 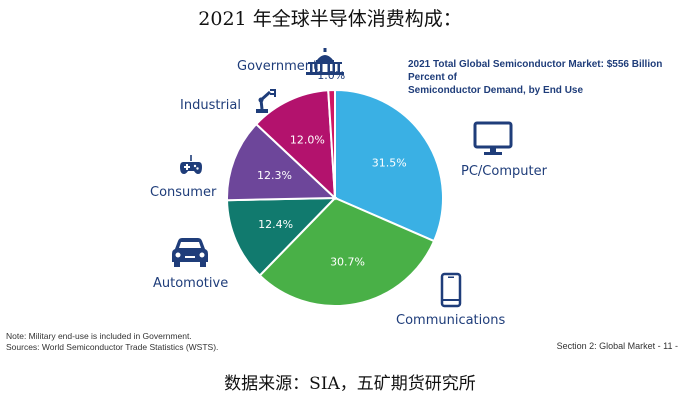 What do you see at coordinates (330, 19) in the screenshot?
I see `page-title: 2021 年全球半导体消费构成：` at bounding box center [330, 19].